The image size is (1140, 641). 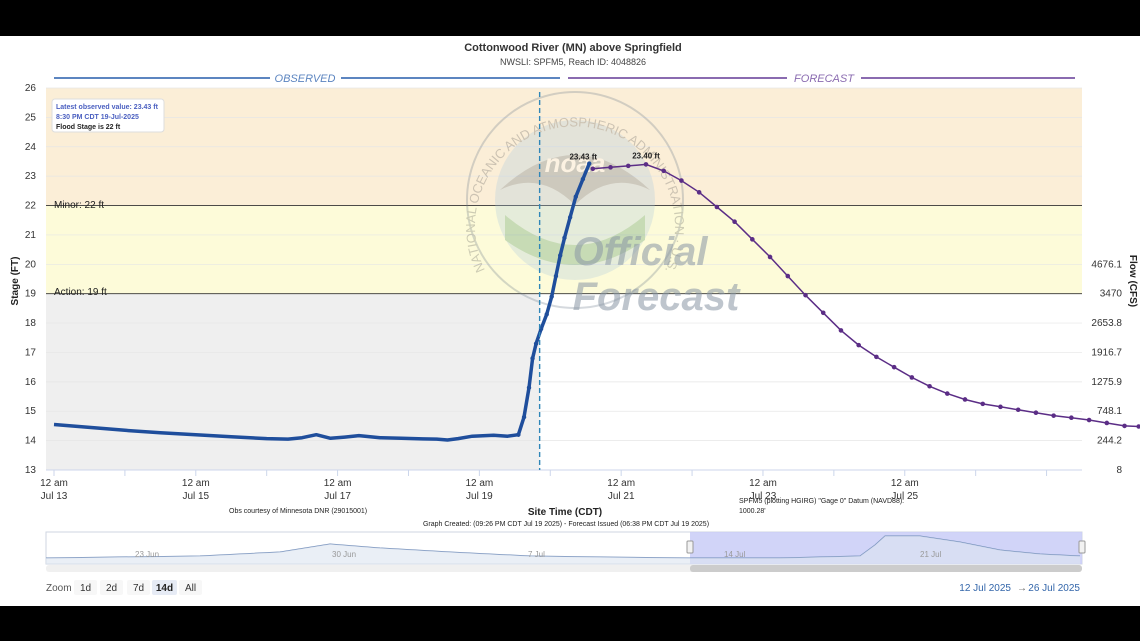 What do you see at coordinates (575, 163) in the screenshot?
I see `noaa-seal-center-text: noaa` at bounding box center [575, 163].